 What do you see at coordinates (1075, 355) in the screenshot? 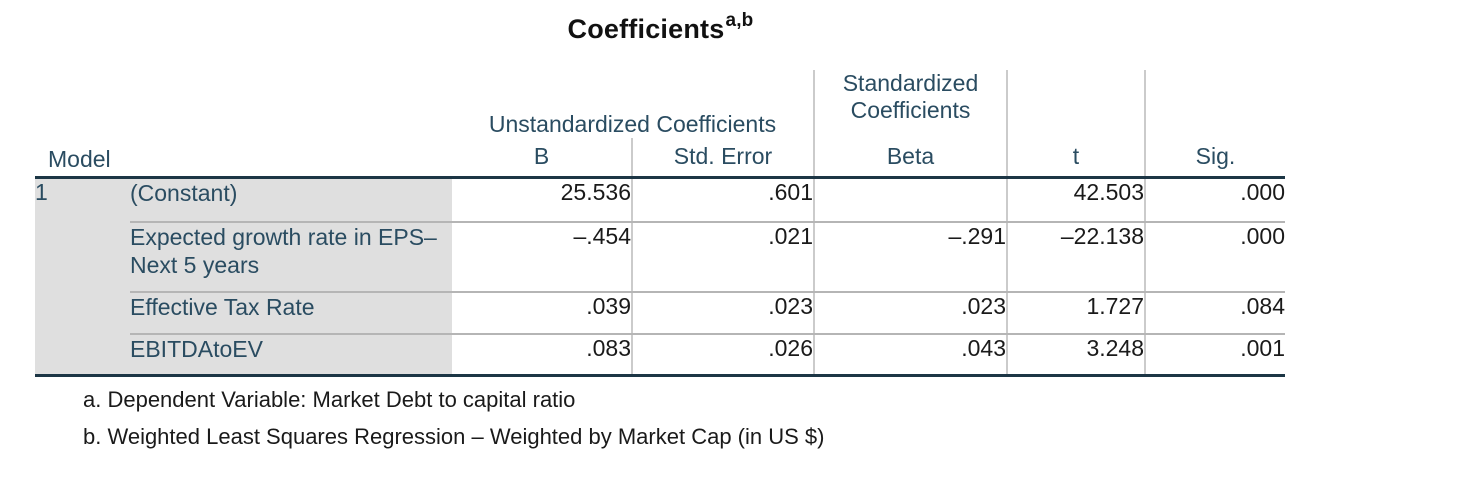
I see `t-value: 3.248` at bounding box center [1075, 355].